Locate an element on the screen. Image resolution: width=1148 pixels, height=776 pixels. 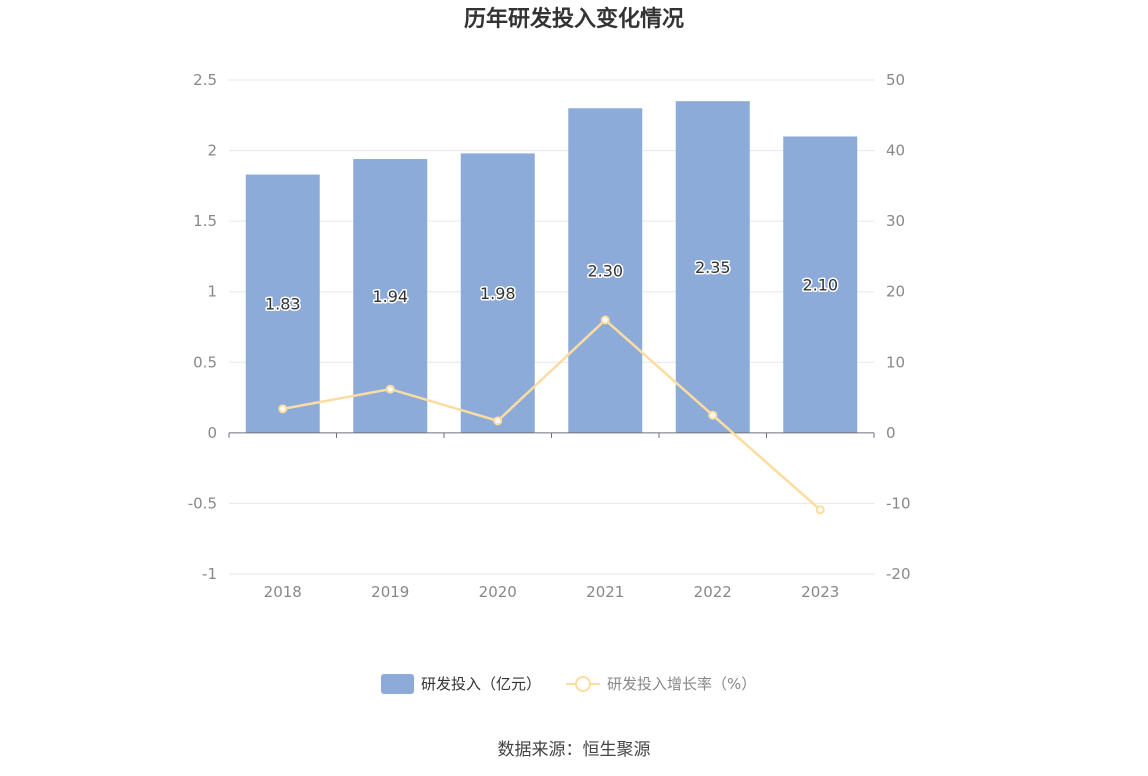
line-series is located at coordinates (551, 415).